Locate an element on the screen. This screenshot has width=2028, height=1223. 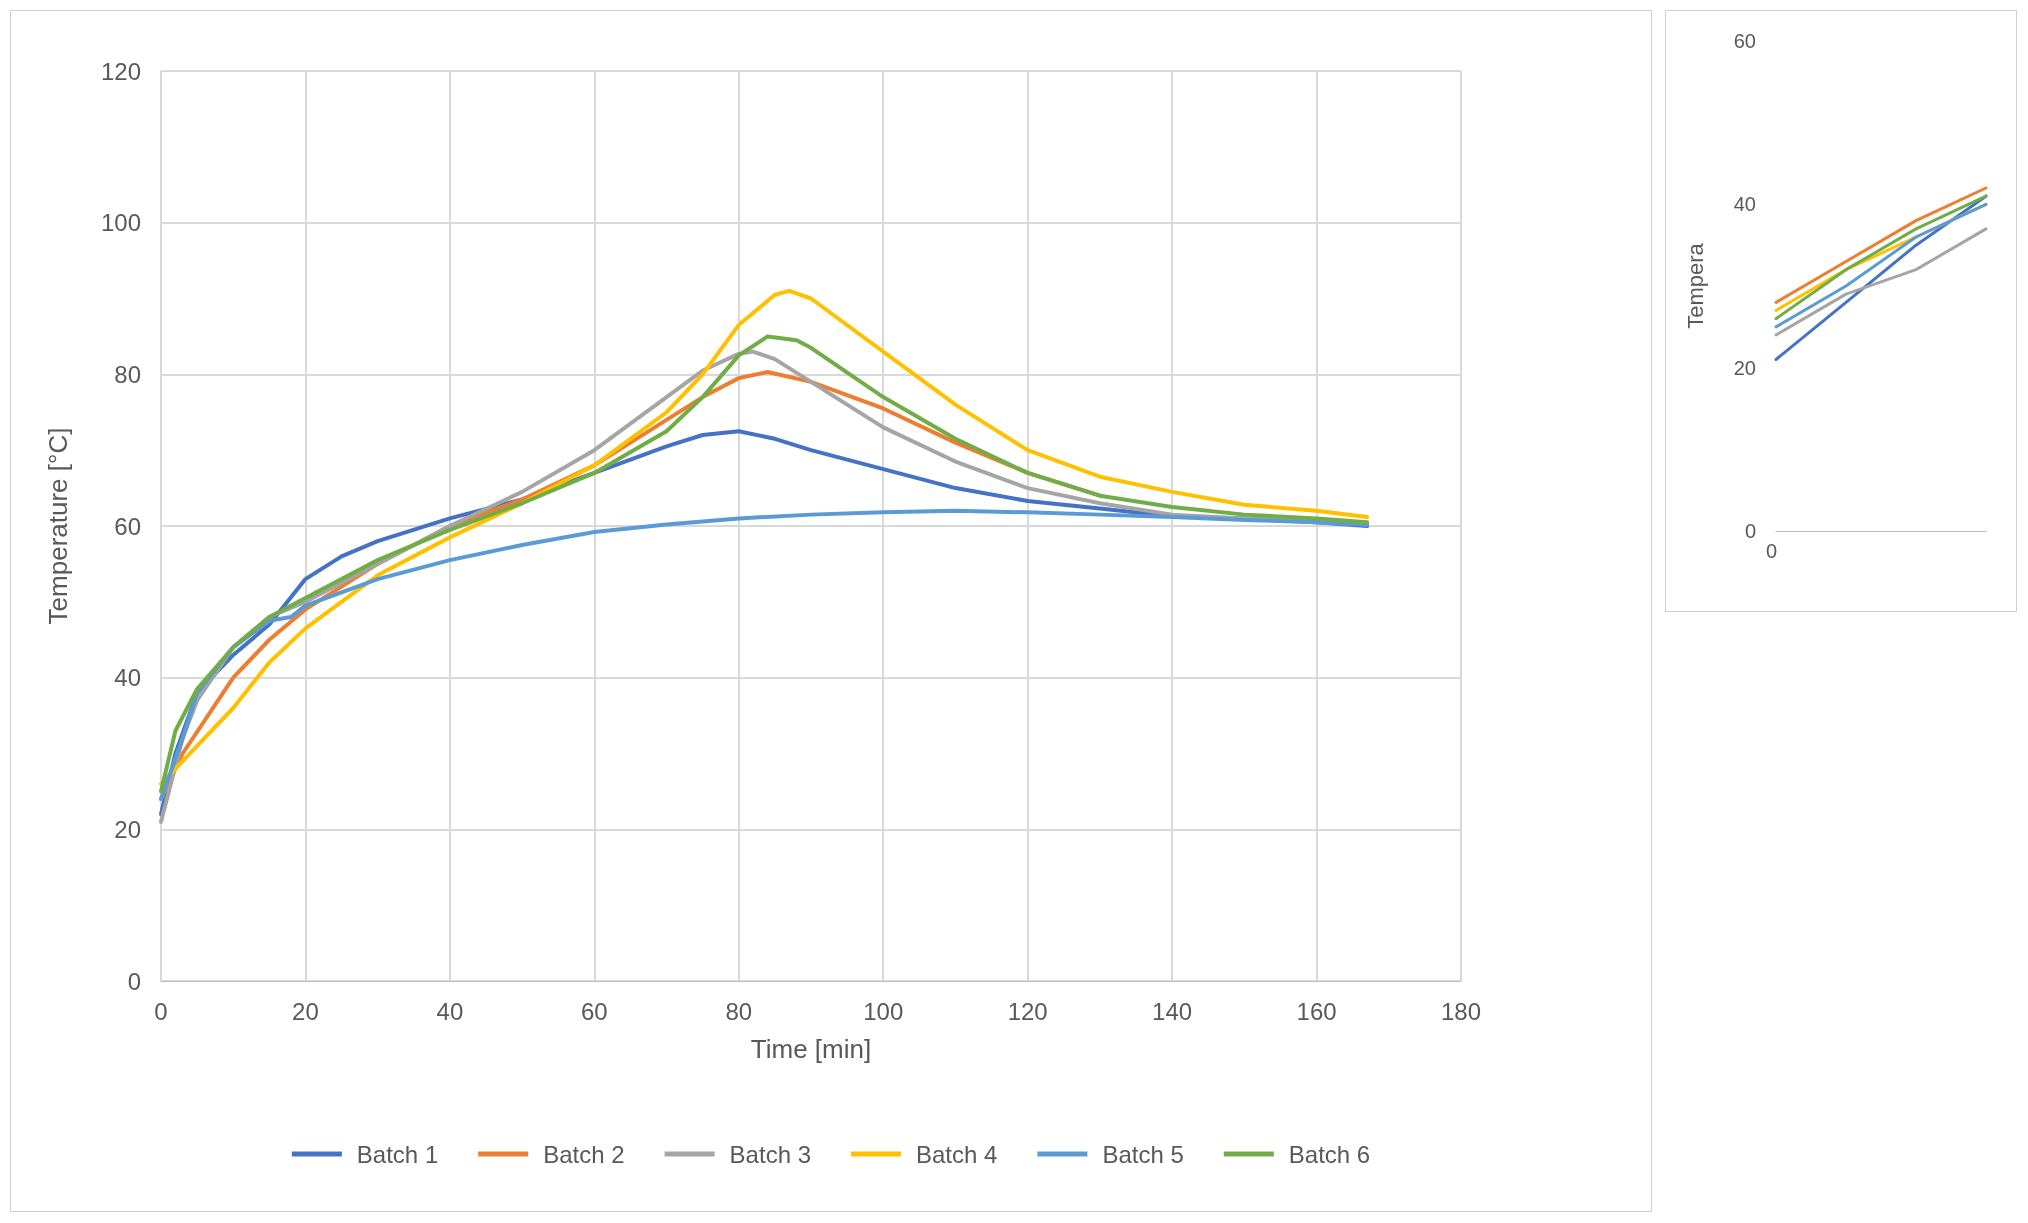
x-tick-label: 0 is located at coordinates (161, 1011).